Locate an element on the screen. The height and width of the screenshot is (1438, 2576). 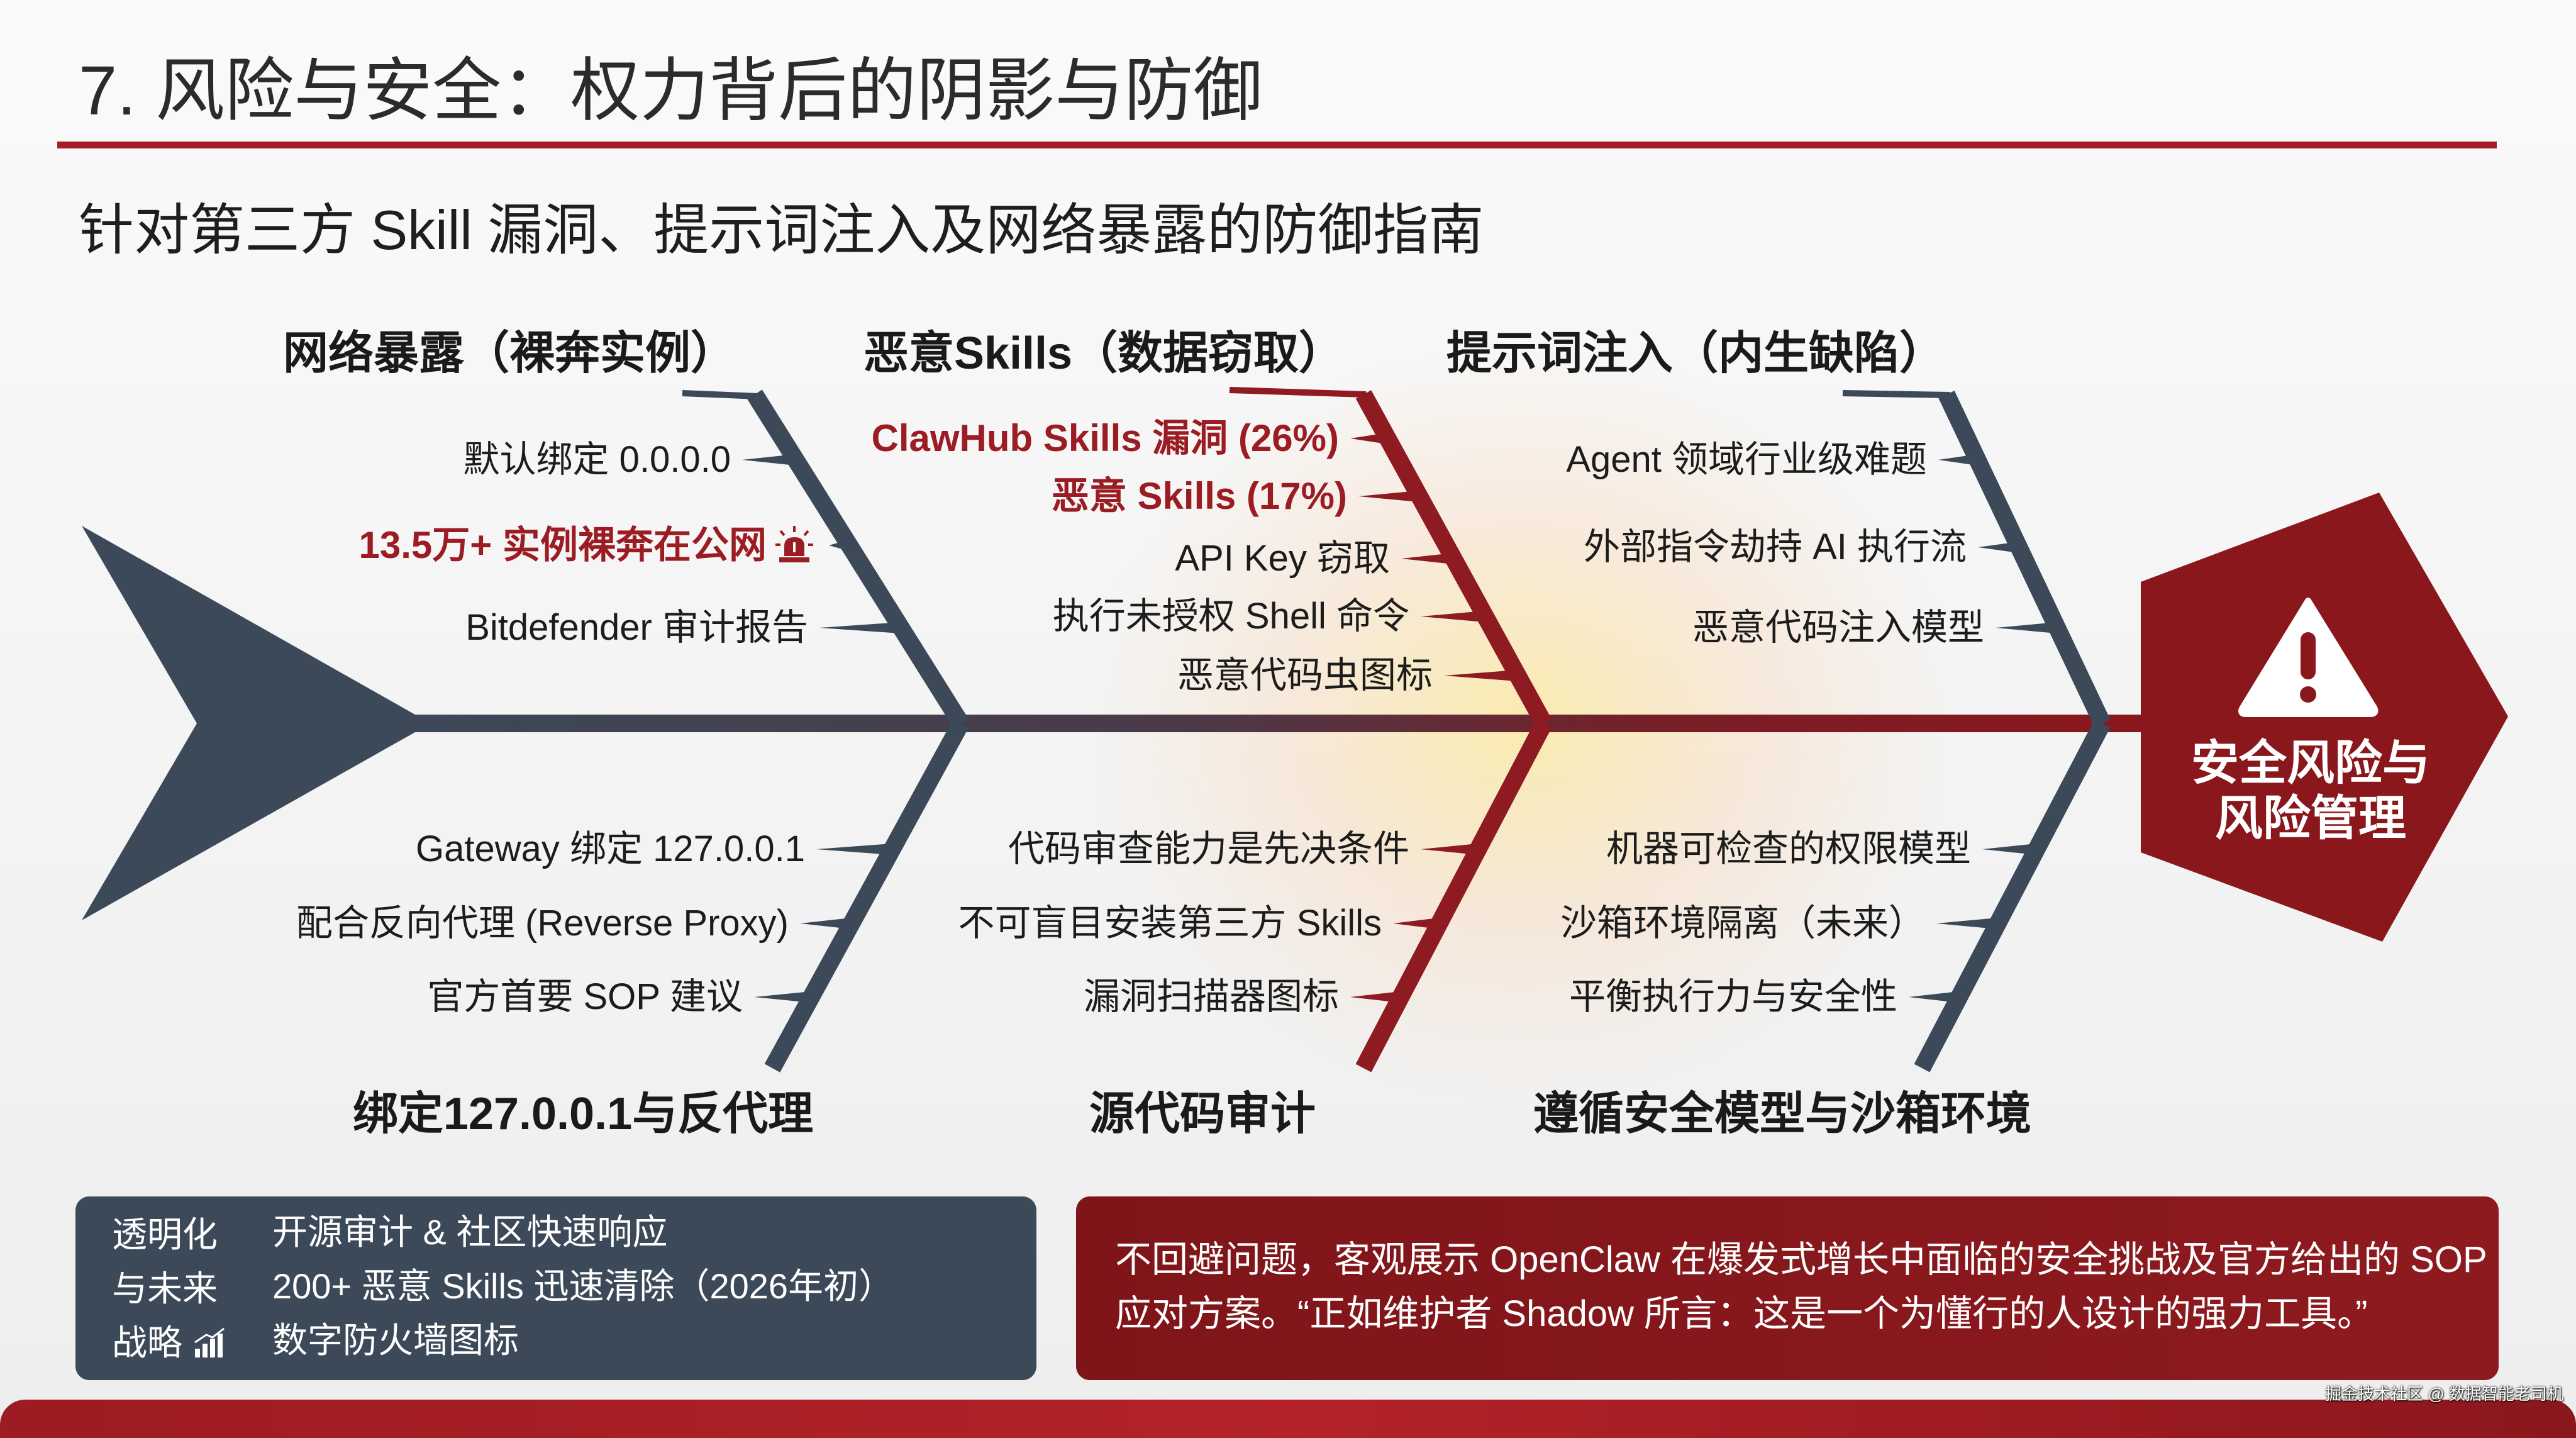
alarm-siren-icon is located at coordinates (794, 544).